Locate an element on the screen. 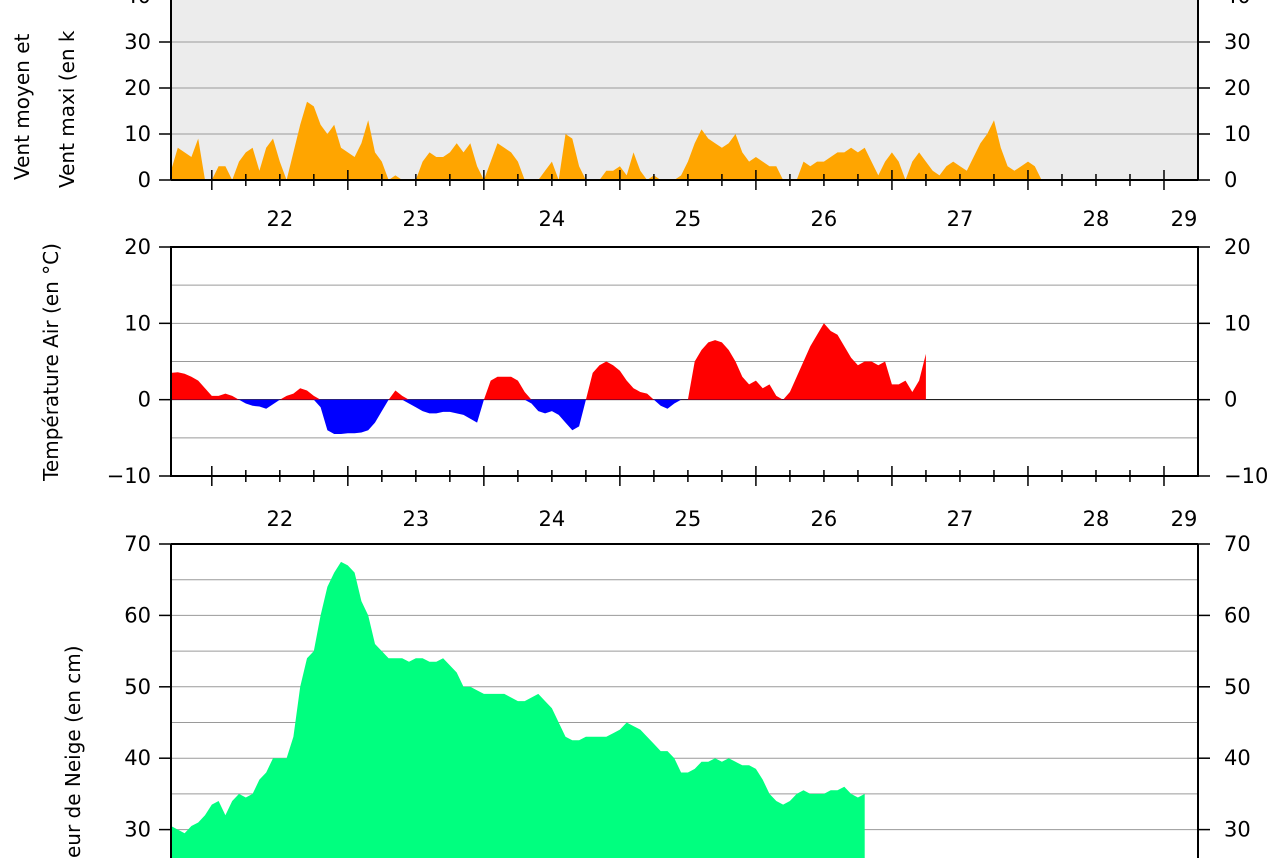  temperature-day-label: 26 is located at coordinates (824, 519).